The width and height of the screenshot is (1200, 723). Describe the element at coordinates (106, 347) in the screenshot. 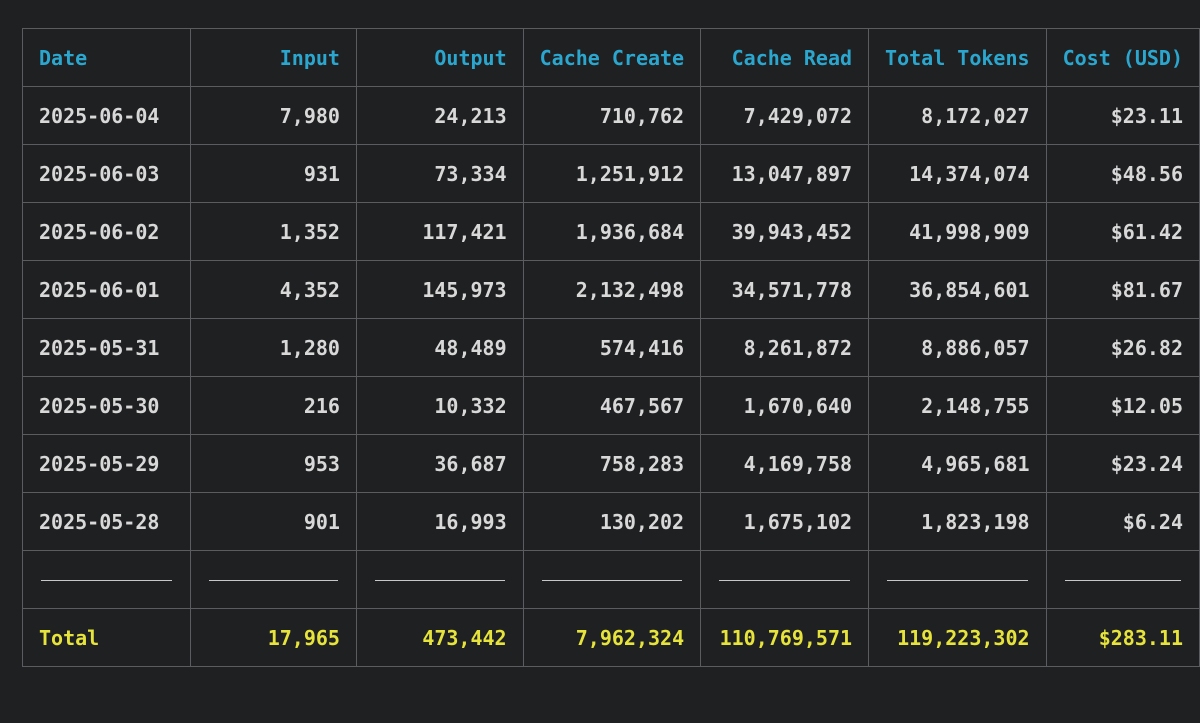

I see `cell-date: 2025-05-31` at that location.